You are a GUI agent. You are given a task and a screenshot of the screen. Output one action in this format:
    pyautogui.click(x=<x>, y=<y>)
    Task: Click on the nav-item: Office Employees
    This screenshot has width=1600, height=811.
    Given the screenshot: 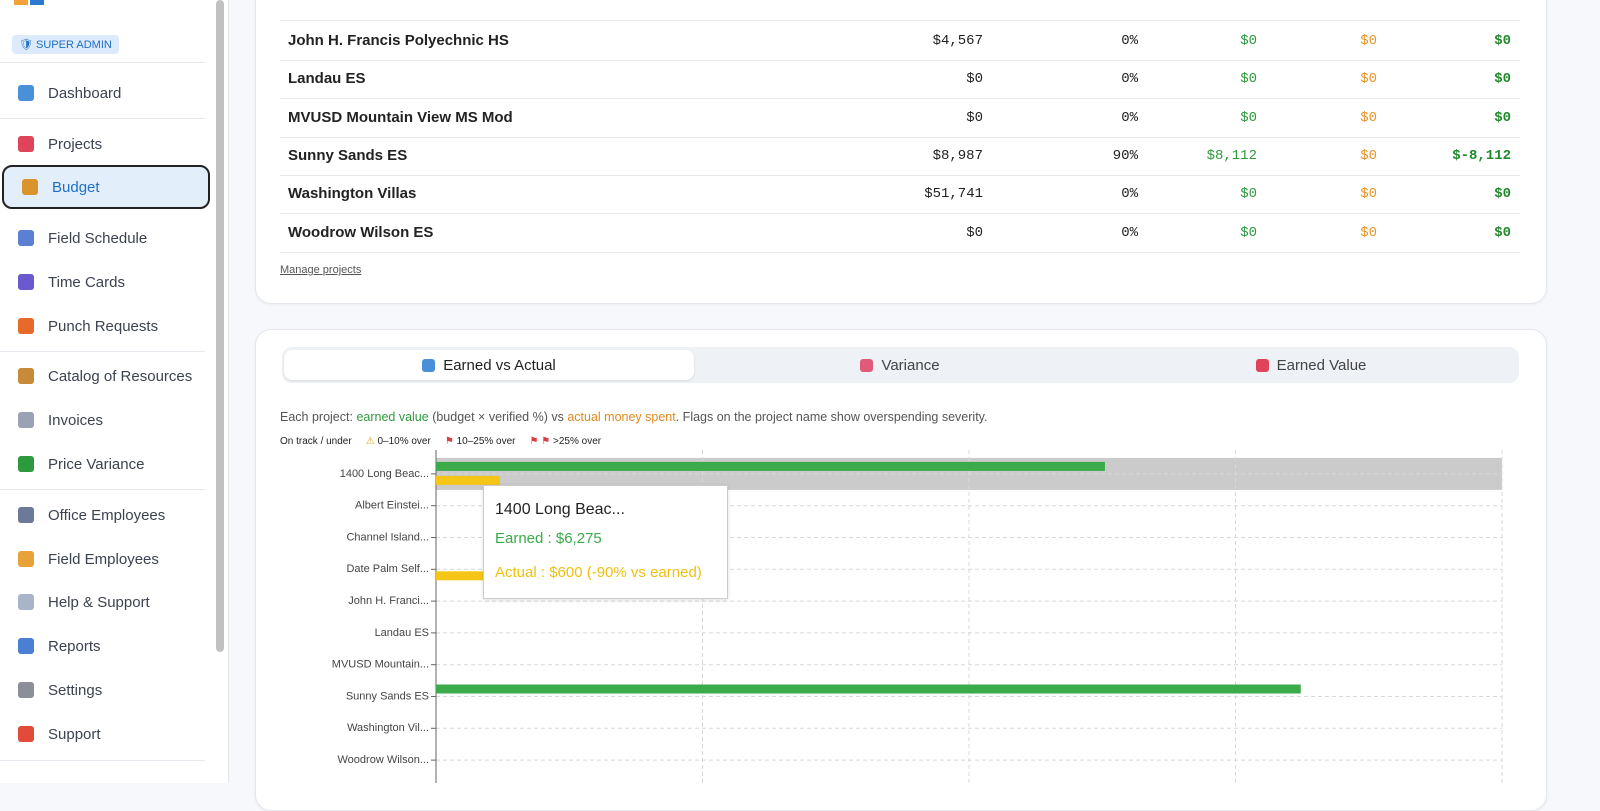 What is the action you would take?
    pyautogui.click(x=104, y=515)
    